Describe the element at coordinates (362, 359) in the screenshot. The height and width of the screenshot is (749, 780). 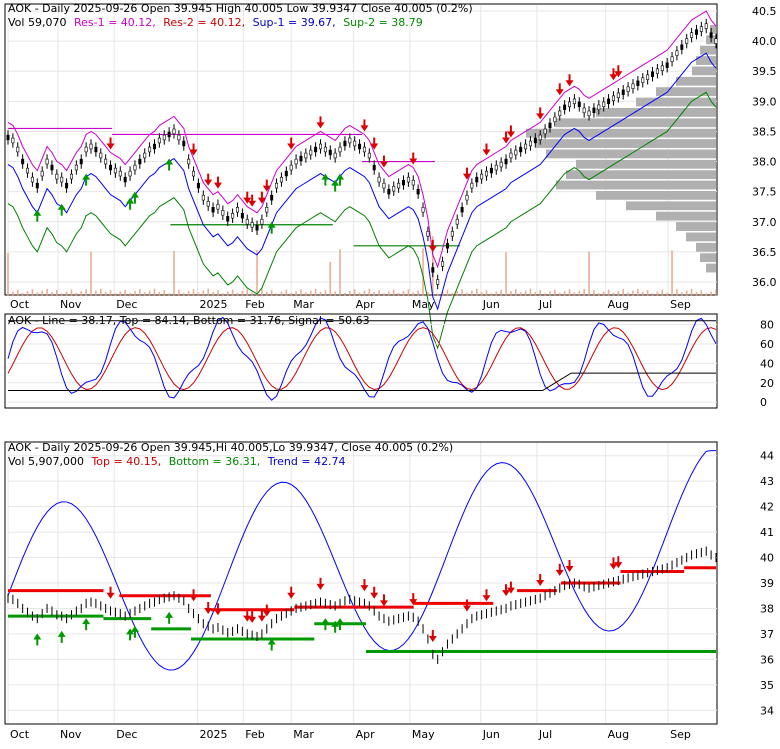
I see `oscillator-signal-line` at that location.